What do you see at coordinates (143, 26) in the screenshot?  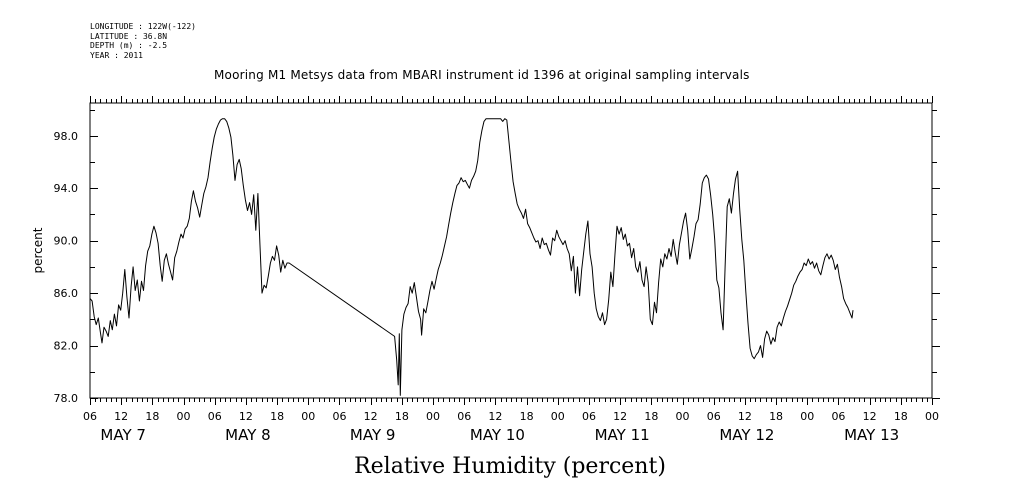 I see `meta-longitude: LONGITUDE : 122W(-122)` at bounding box center [143, 26].